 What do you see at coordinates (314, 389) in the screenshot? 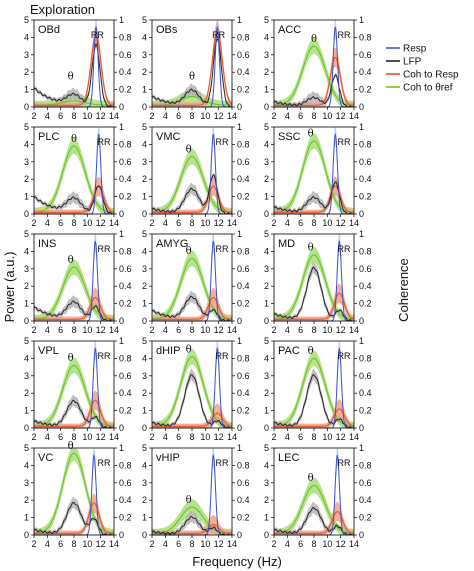
I see `coh-theta-band` at bounding box center [314, 389].